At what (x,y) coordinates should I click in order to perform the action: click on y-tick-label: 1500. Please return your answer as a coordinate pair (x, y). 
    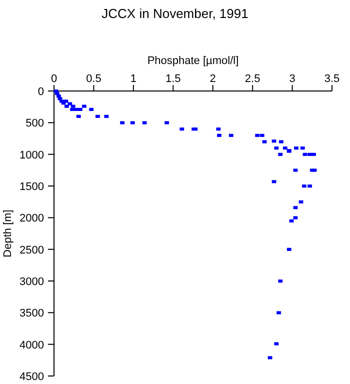
    Looking at the image, I should click on (32, 187).